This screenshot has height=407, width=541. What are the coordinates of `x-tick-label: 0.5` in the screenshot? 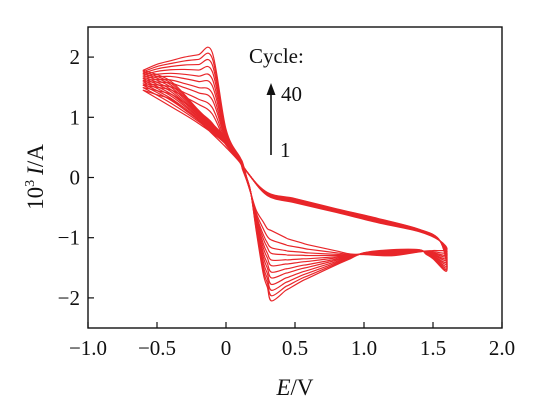 It's located at (295, 348).